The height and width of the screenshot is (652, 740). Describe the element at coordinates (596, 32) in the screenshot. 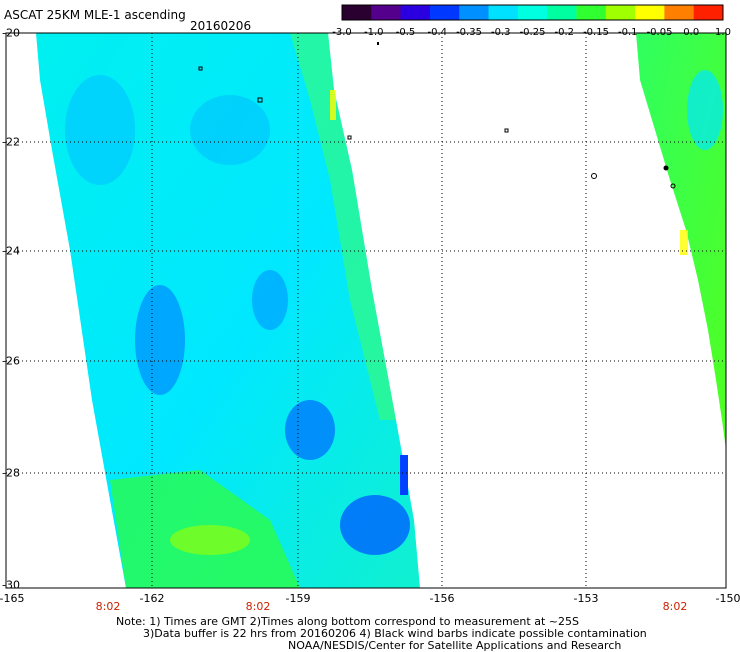

I see `colorbar-label: -0.15` at that location.